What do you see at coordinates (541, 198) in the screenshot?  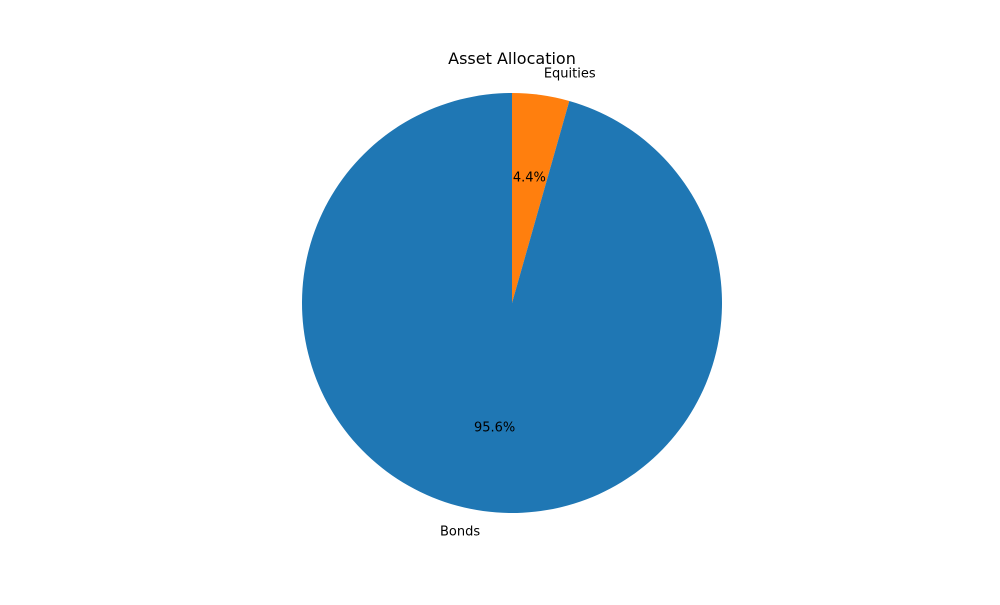 I see `pie-slice-equities` at bounding box center [541, 198].